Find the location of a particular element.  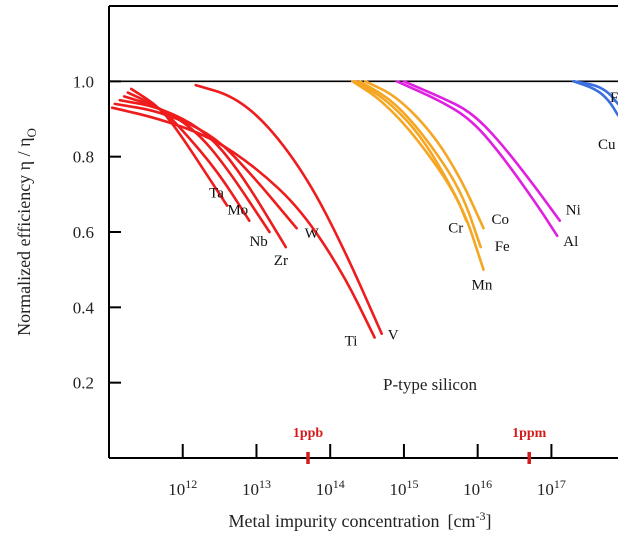

x-tick-label: 1017 is located at coordinates (551, 488).